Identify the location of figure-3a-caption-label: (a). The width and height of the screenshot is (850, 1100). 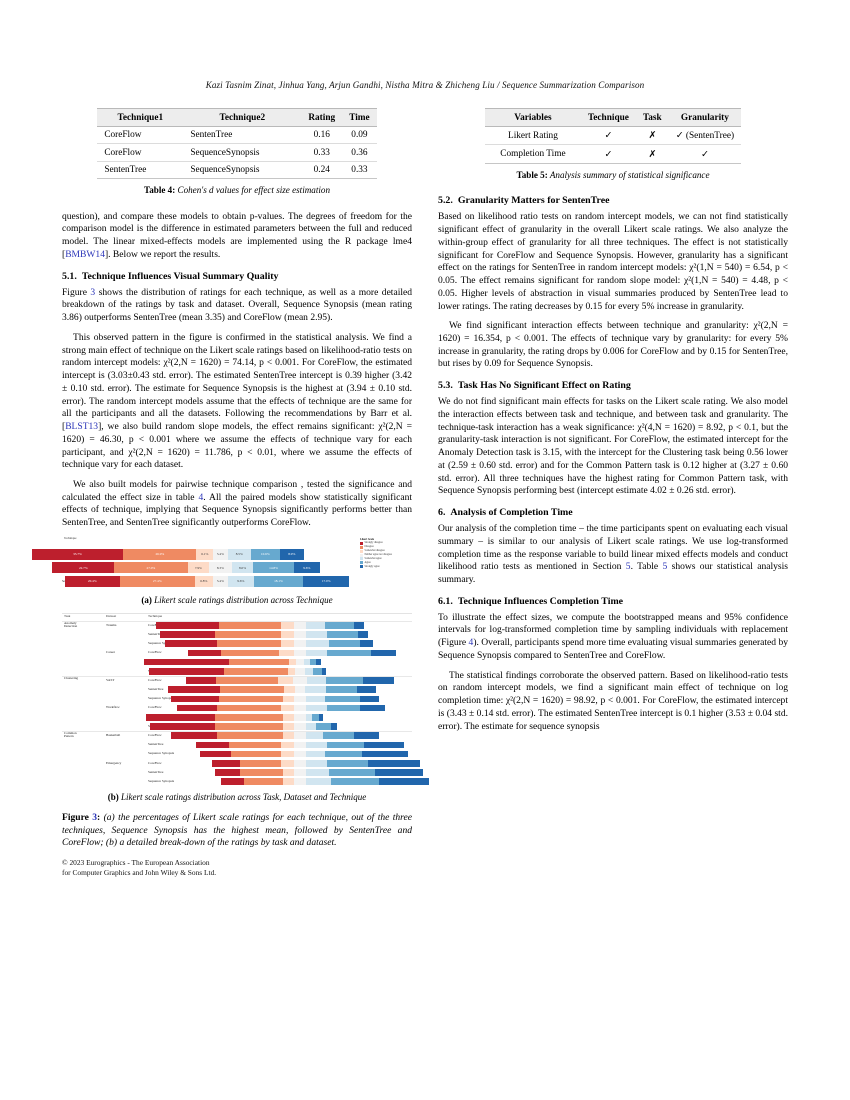
(146, 599).